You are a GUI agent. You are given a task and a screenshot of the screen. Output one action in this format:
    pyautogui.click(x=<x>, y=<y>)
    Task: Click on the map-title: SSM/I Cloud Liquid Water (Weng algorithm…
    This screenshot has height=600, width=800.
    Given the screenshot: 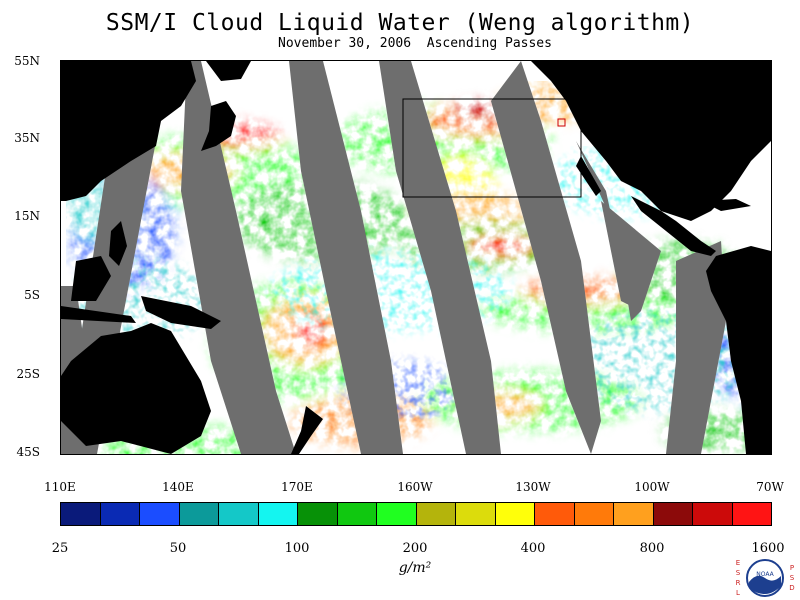 What is the action you would take?
    pyautogui.click(x=400, y=23)
    